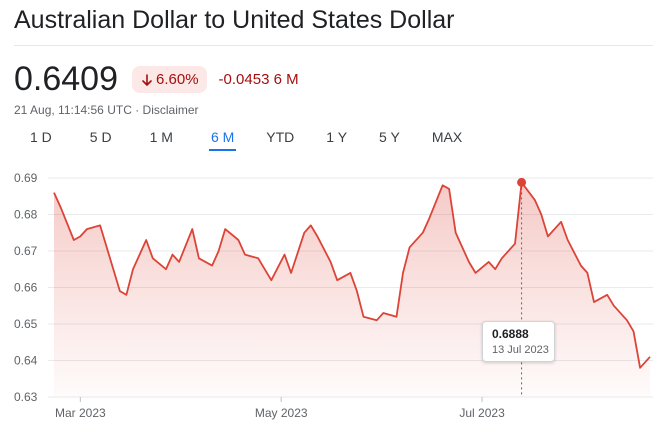 This screenshot has width=653, height=435. I want to click on y-tick-label: 0.64, so click(26, 361).